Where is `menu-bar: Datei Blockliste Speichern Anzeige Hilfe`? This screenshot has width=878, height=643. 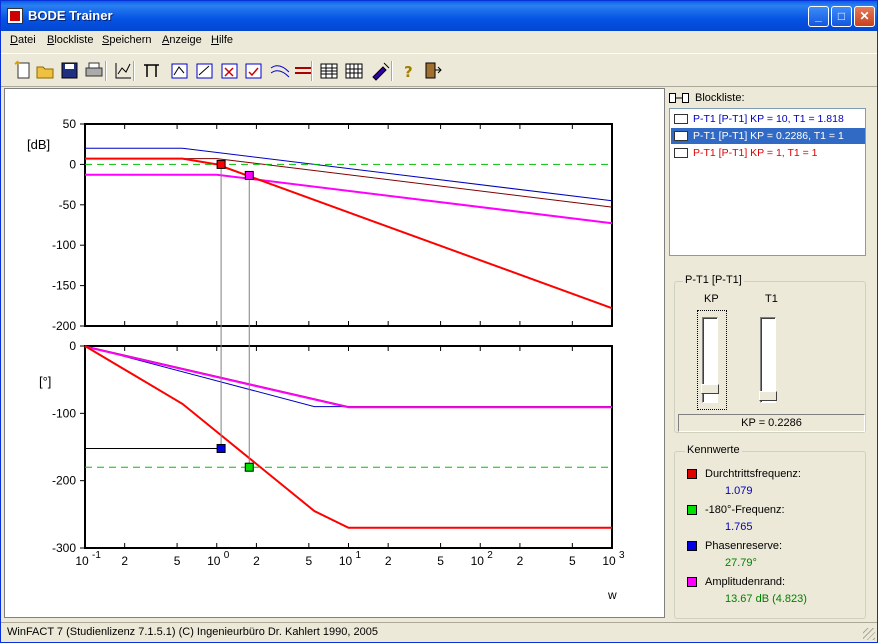
menu-bar: Datei Blockliste Speichern Anzeige Hilfe is located at coordinates (439, 41).